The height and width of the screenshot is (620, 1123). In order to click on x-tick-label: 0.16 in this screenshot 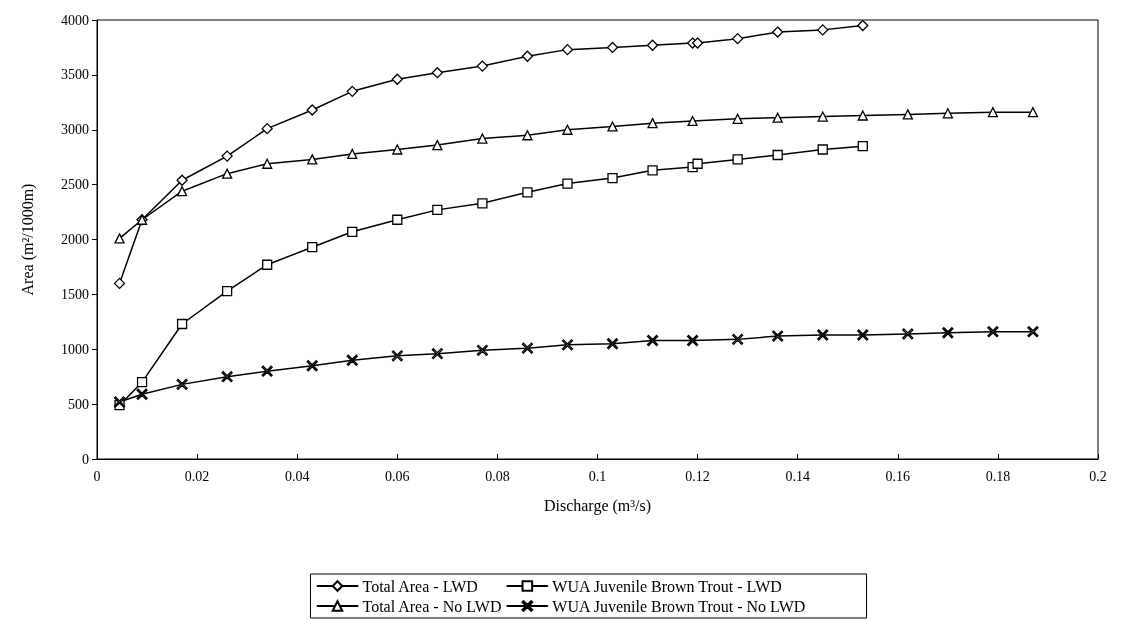, I will do `click(898, 476)`.